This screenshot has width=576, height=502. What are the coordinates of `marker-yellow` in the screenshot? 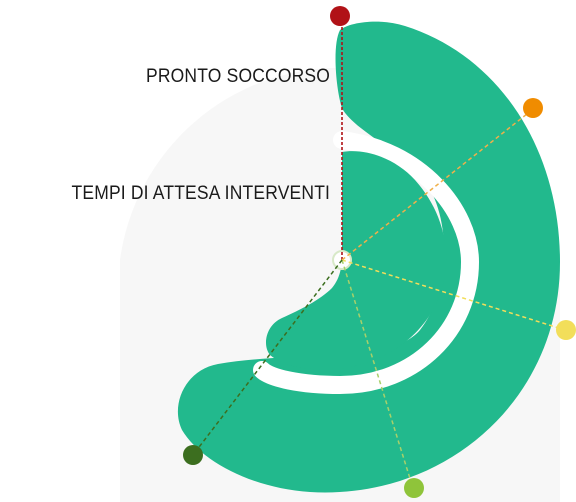 It's located at (566, 330).